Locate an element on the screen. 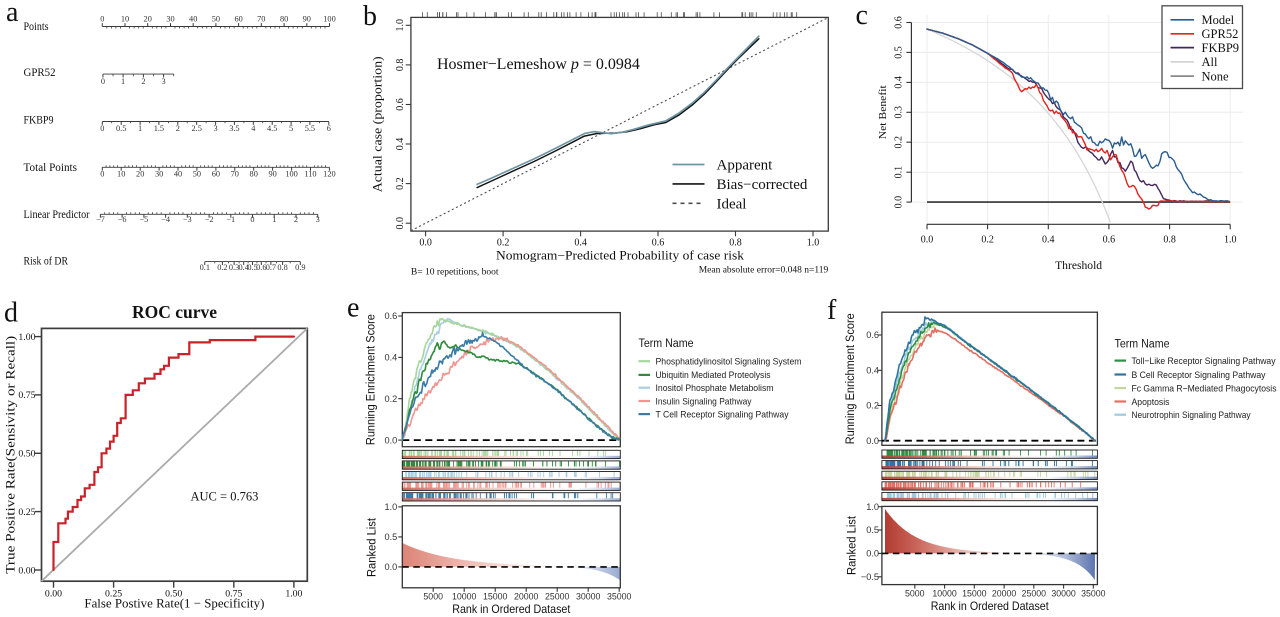  svg-text: Insulin Signaling Pathway is located at coordinates (704, 401).